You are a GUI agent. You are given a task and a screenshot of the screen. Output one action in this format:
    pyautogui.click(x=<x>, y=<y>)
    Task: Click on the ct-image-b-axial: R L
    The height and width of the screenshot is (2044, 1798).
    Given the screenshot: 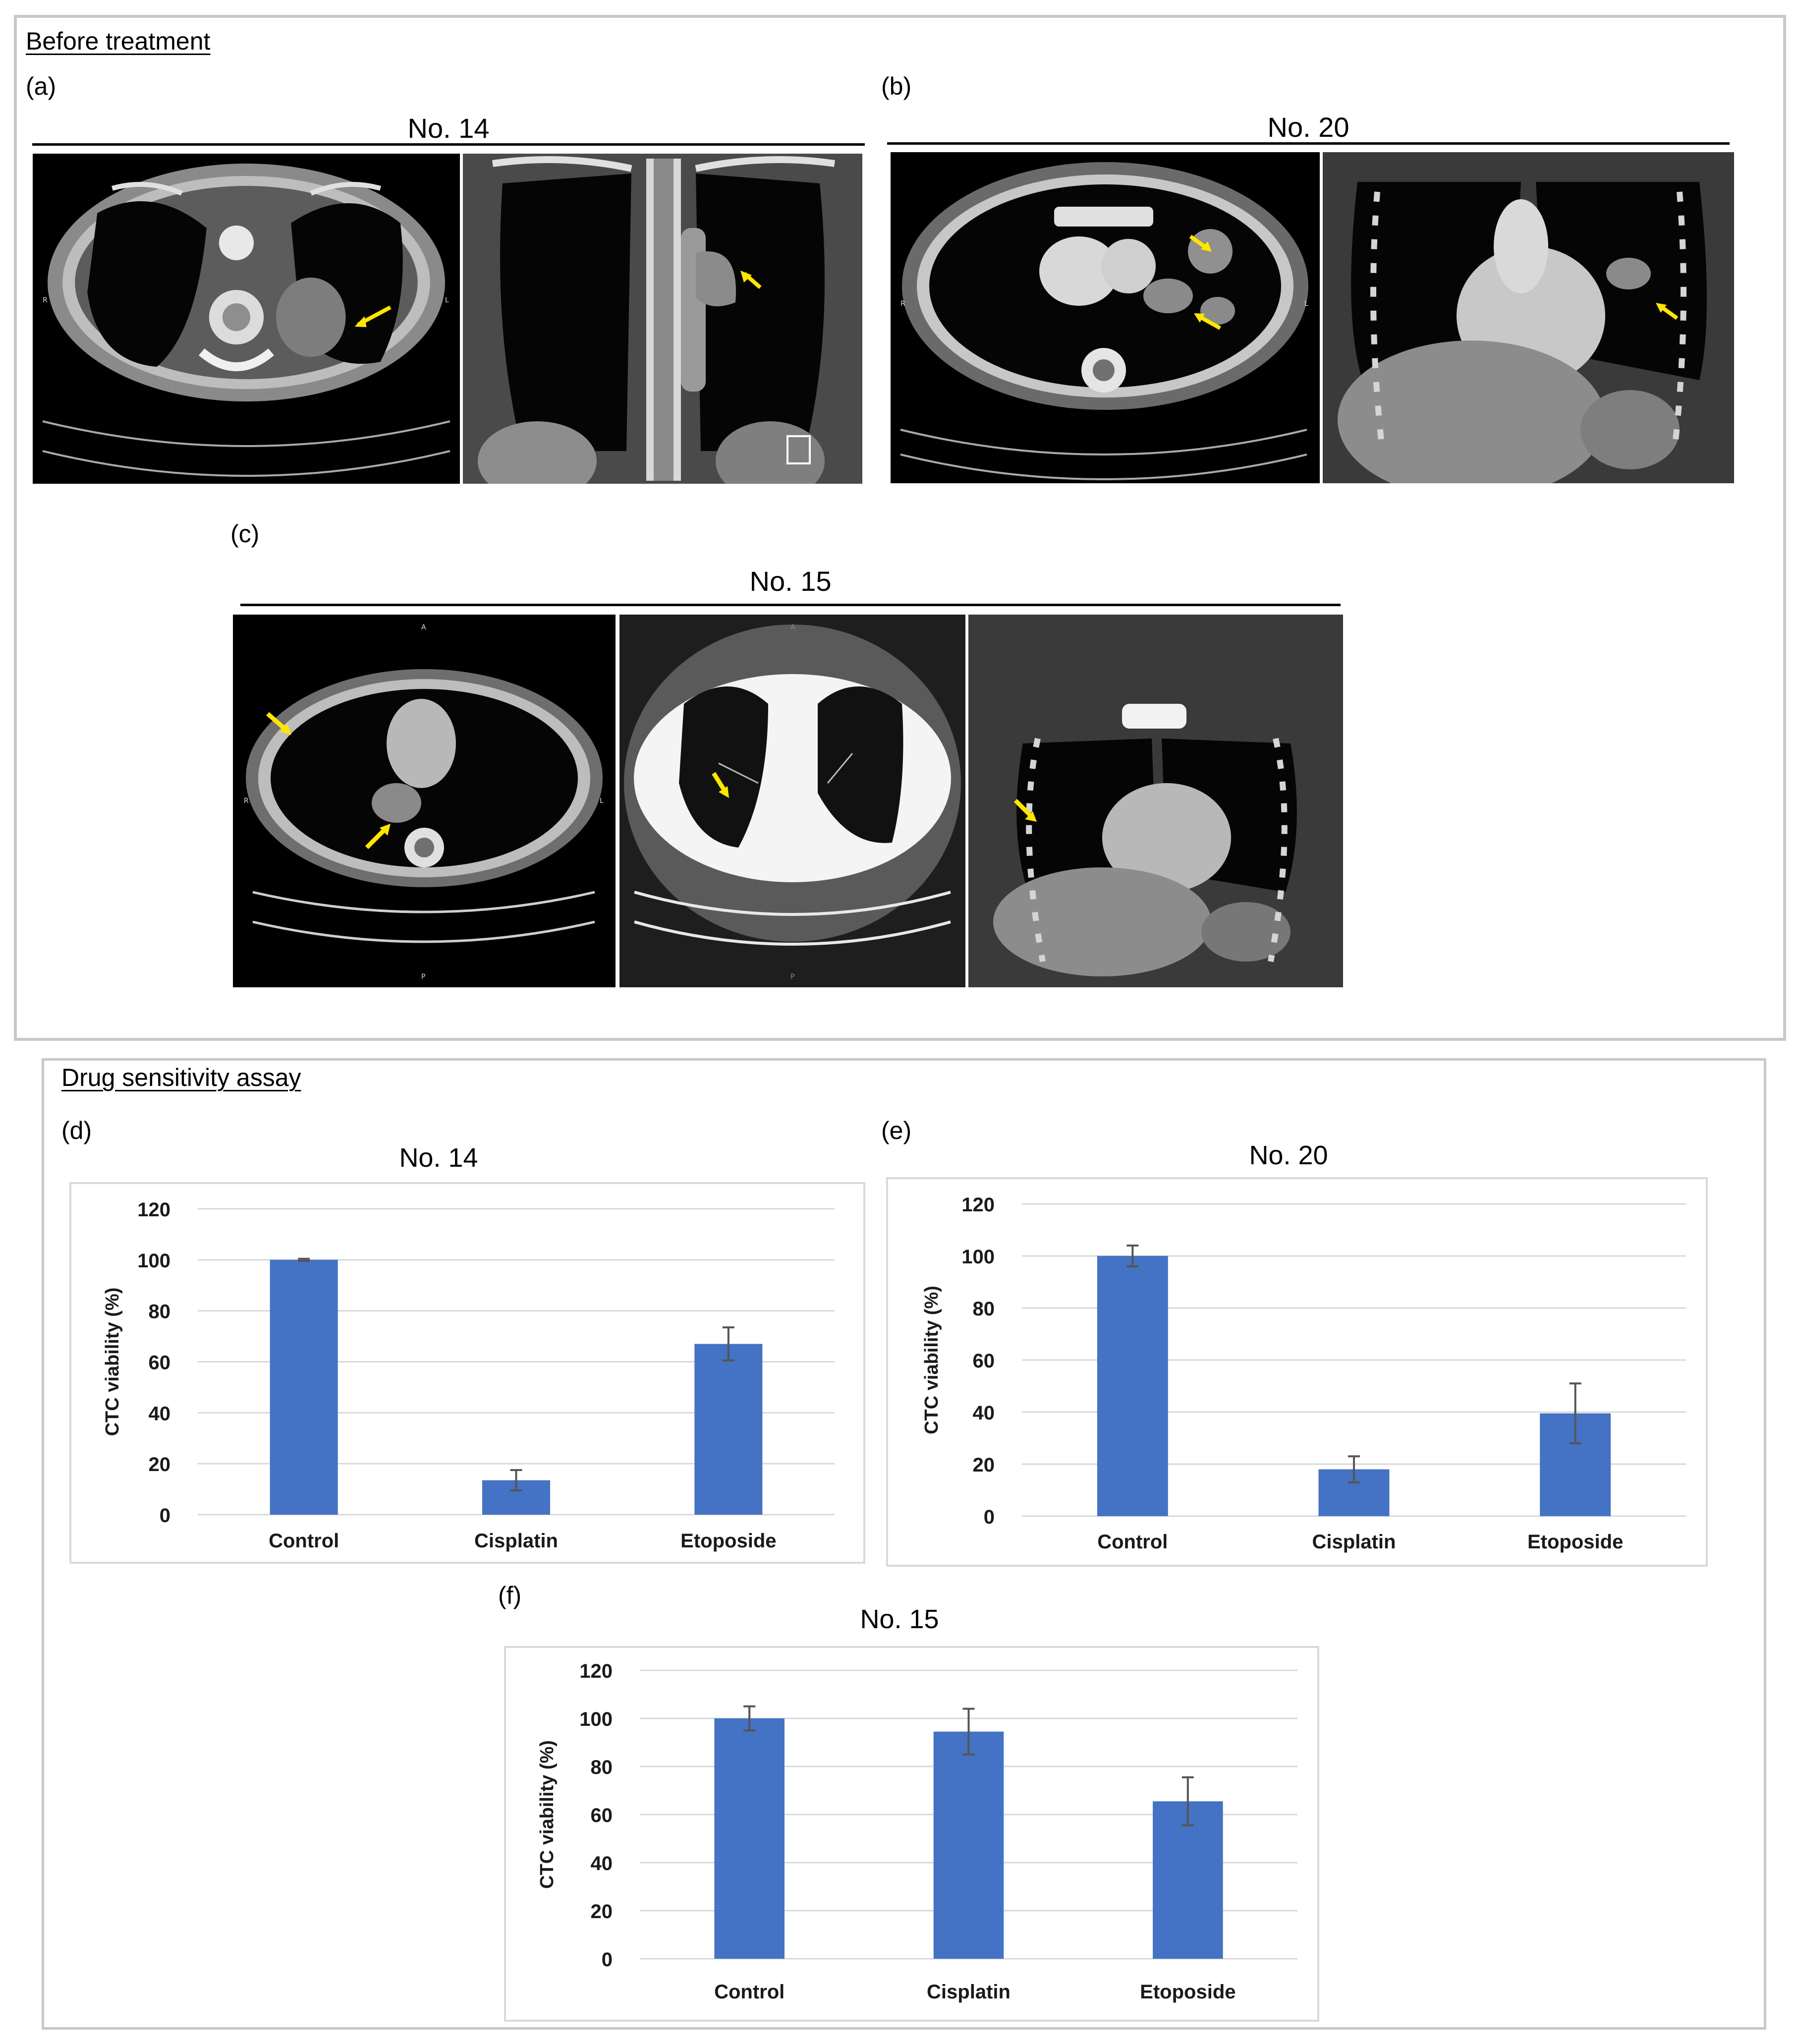 What is the action you would take?
    pyautogui.click(x=1105, y=317)
    